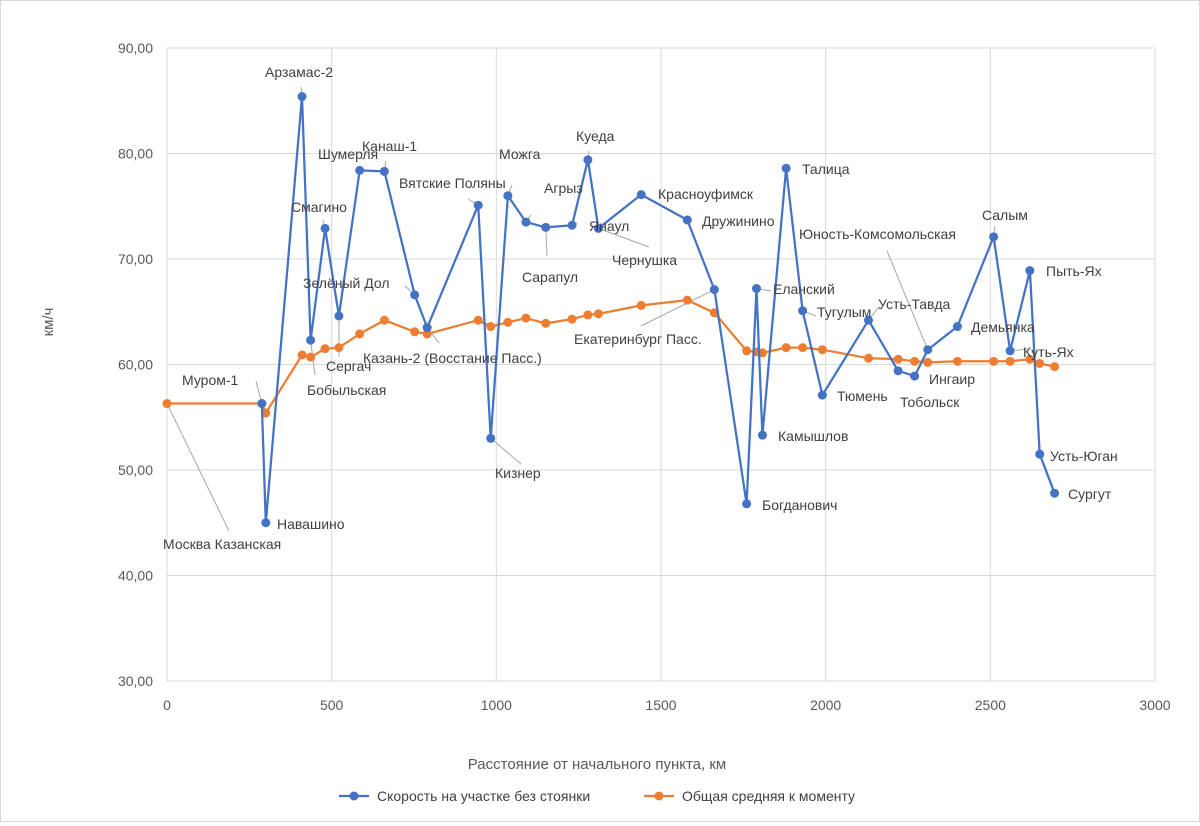 This screenshot has width=1200, height=826. What do you see at coordinates (877, 234) in the screenshot?
I see `data-label: Юность-Комсомольская` at bounding box center [877, 234].